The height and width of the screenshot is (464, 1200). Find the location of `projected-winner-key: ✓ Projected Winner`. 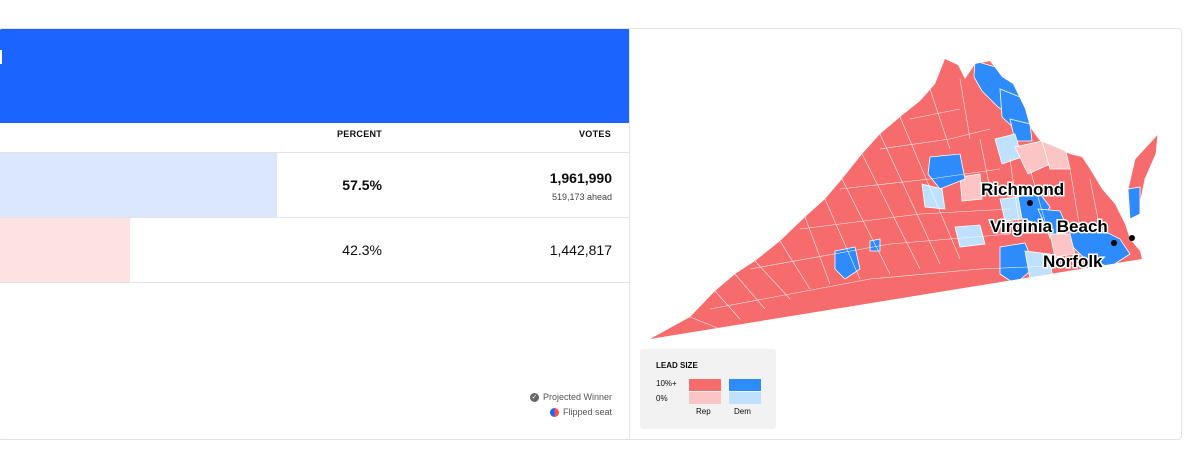

projected-winner-key: ✓ Projected Winner is located at coordinates (570, 397).